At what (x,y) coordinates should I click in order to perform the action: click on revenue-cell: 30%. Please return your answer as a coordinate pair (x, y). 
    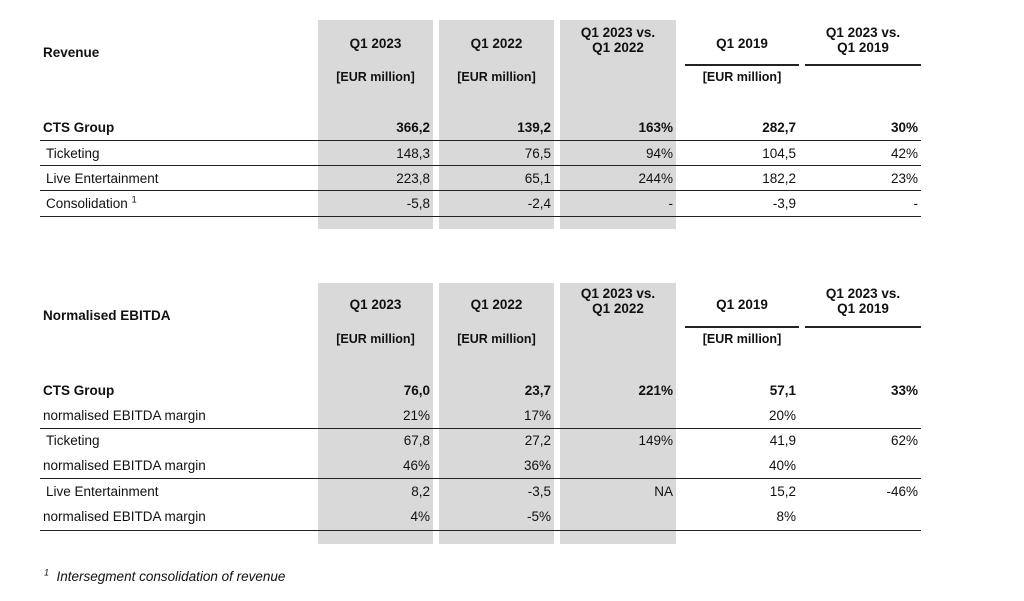
    Looking at the image, I should click on (904, 127).